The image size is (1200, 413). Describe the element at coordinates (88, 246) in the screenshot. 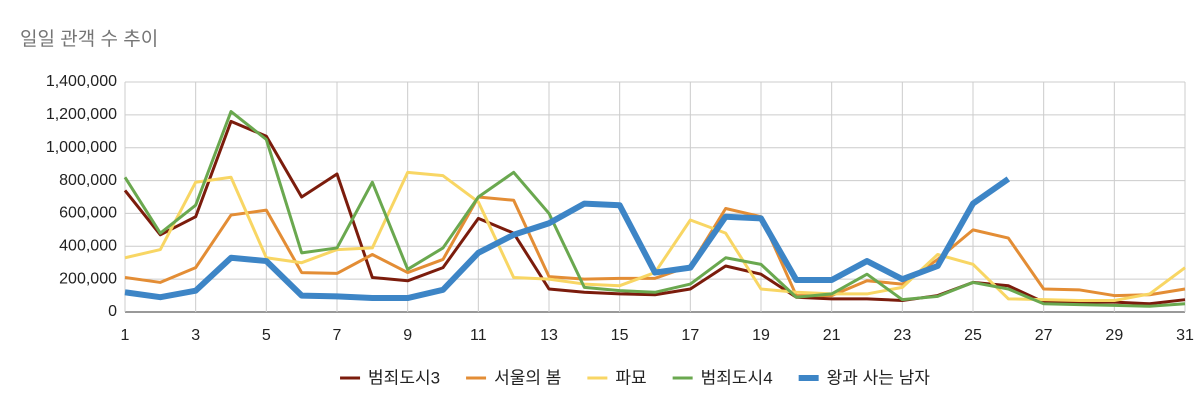

I see `y-tick-label: 400,000` at that location.